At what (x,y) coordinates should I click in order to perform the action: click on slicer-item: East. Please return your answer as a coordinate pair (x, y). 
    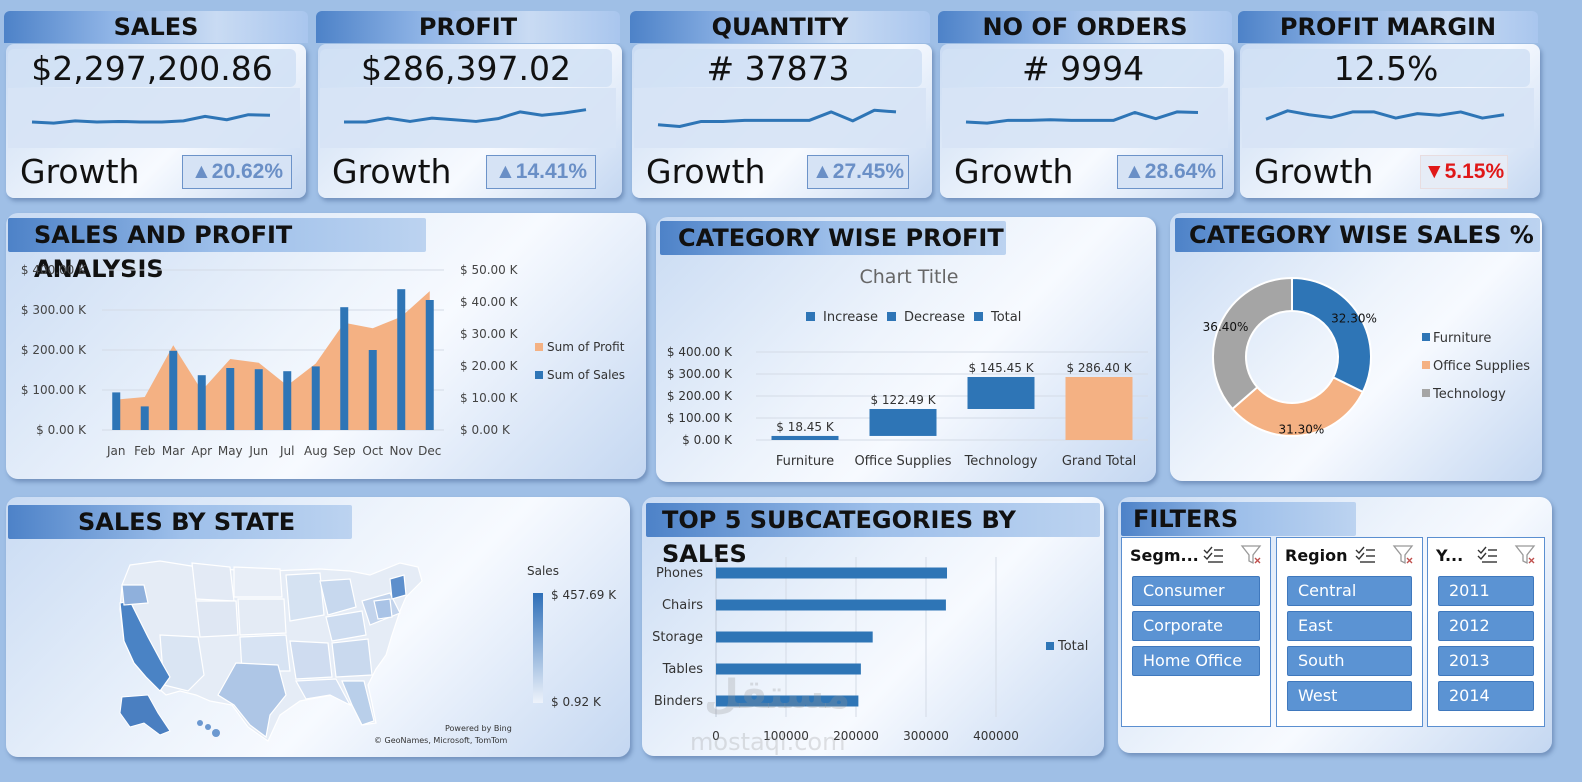
    Looking at the image, I should click on (1349, 626).